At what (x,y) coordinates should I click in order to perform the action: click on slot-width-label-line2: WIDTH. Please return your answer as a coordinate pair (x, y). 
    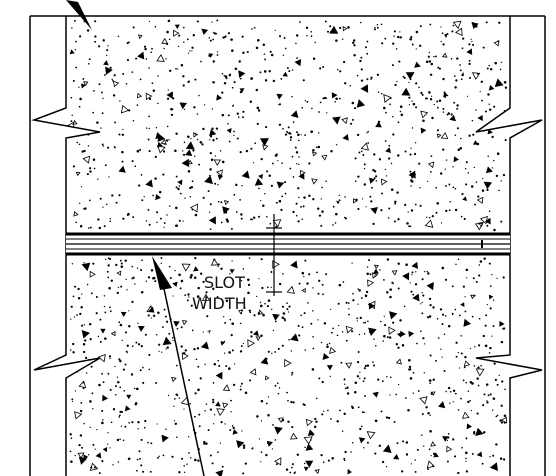
    Looking at the image, I should click on (219, 303).